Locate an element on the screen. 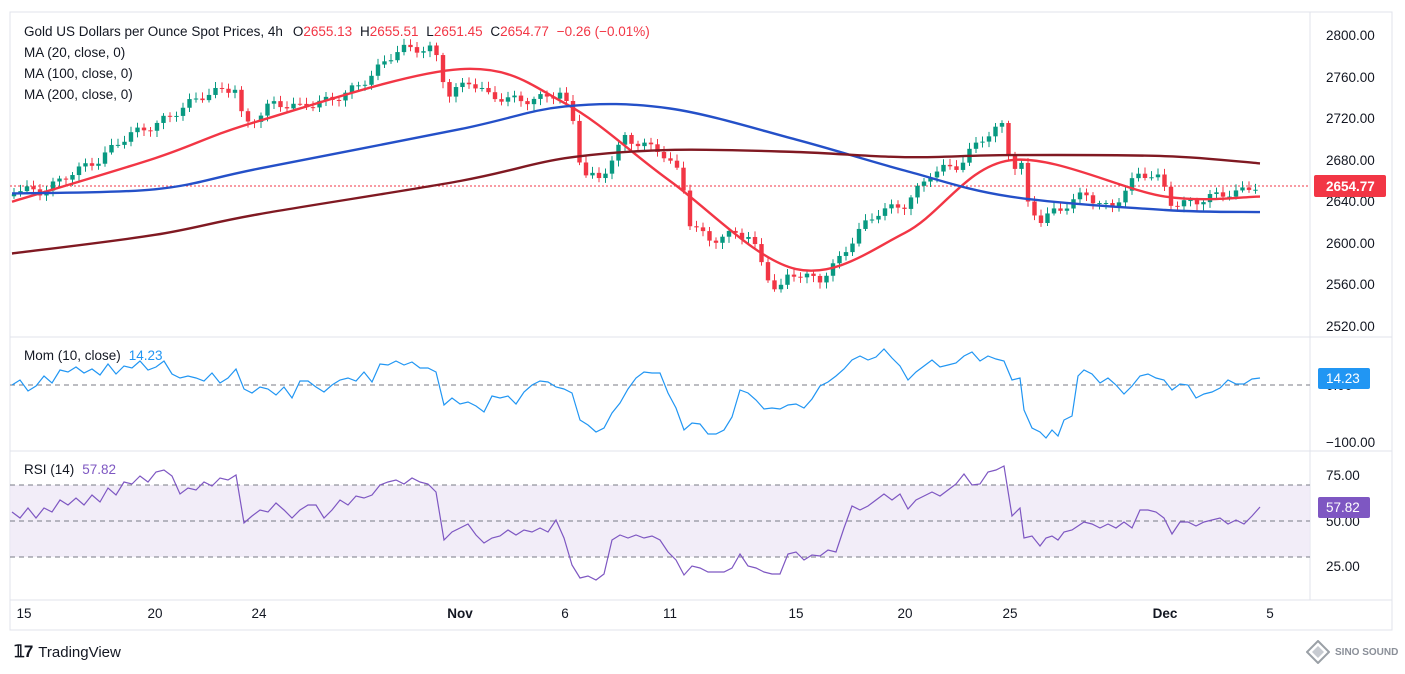 This screenshot has width=1405, height=674. ma100-line is located at coordinates (636, 158).